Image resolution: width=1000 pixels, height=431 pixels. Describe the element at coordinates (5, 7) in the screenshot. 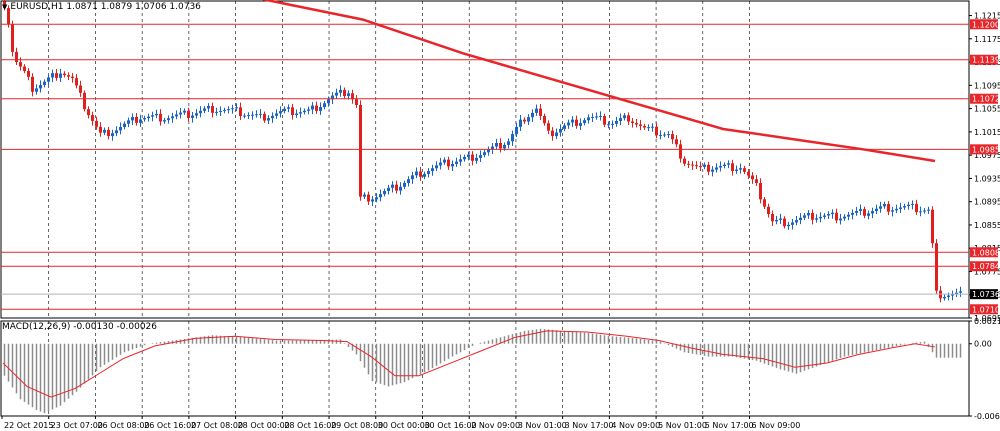

I see `dropdown-icon: ▼` at that location.